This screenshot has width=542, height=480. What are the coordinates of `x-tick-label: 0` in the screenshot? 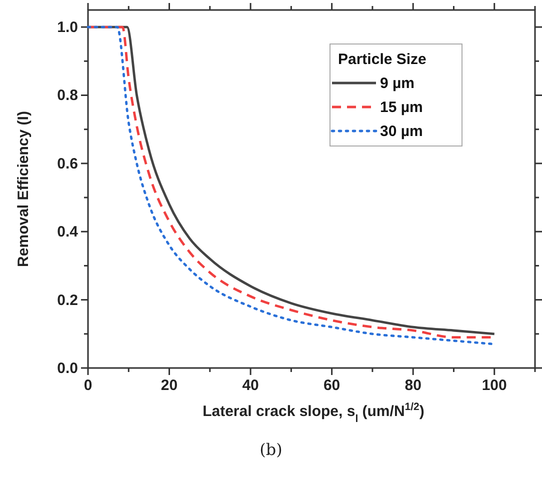 It's located at (88, 385).